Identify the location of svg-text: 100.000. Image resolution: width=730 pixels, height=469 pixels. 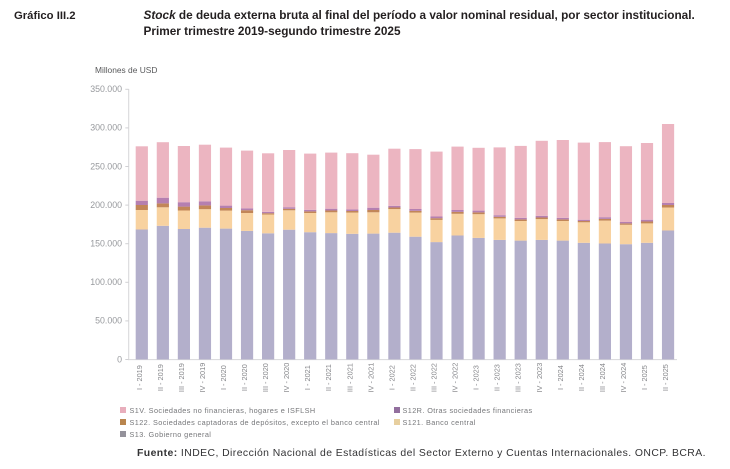
(106, 282).